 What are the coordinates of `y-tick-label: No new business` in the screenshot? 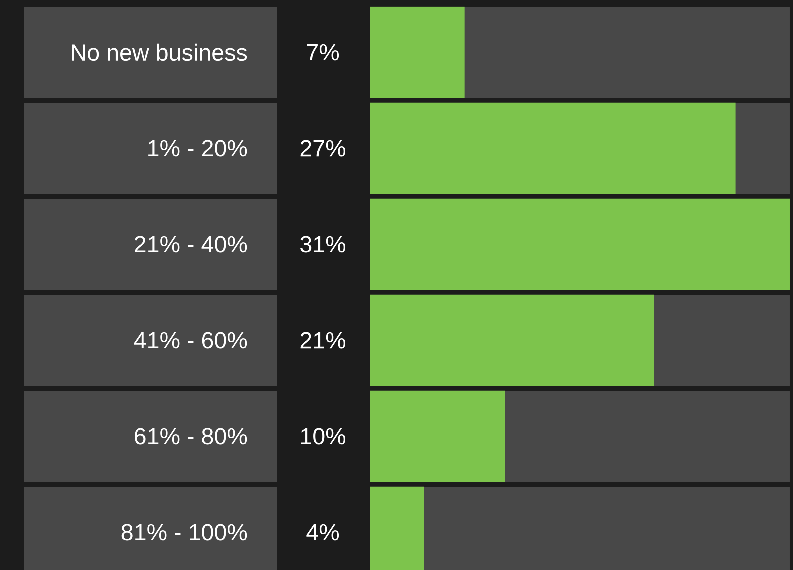 It's located at (160, 53).